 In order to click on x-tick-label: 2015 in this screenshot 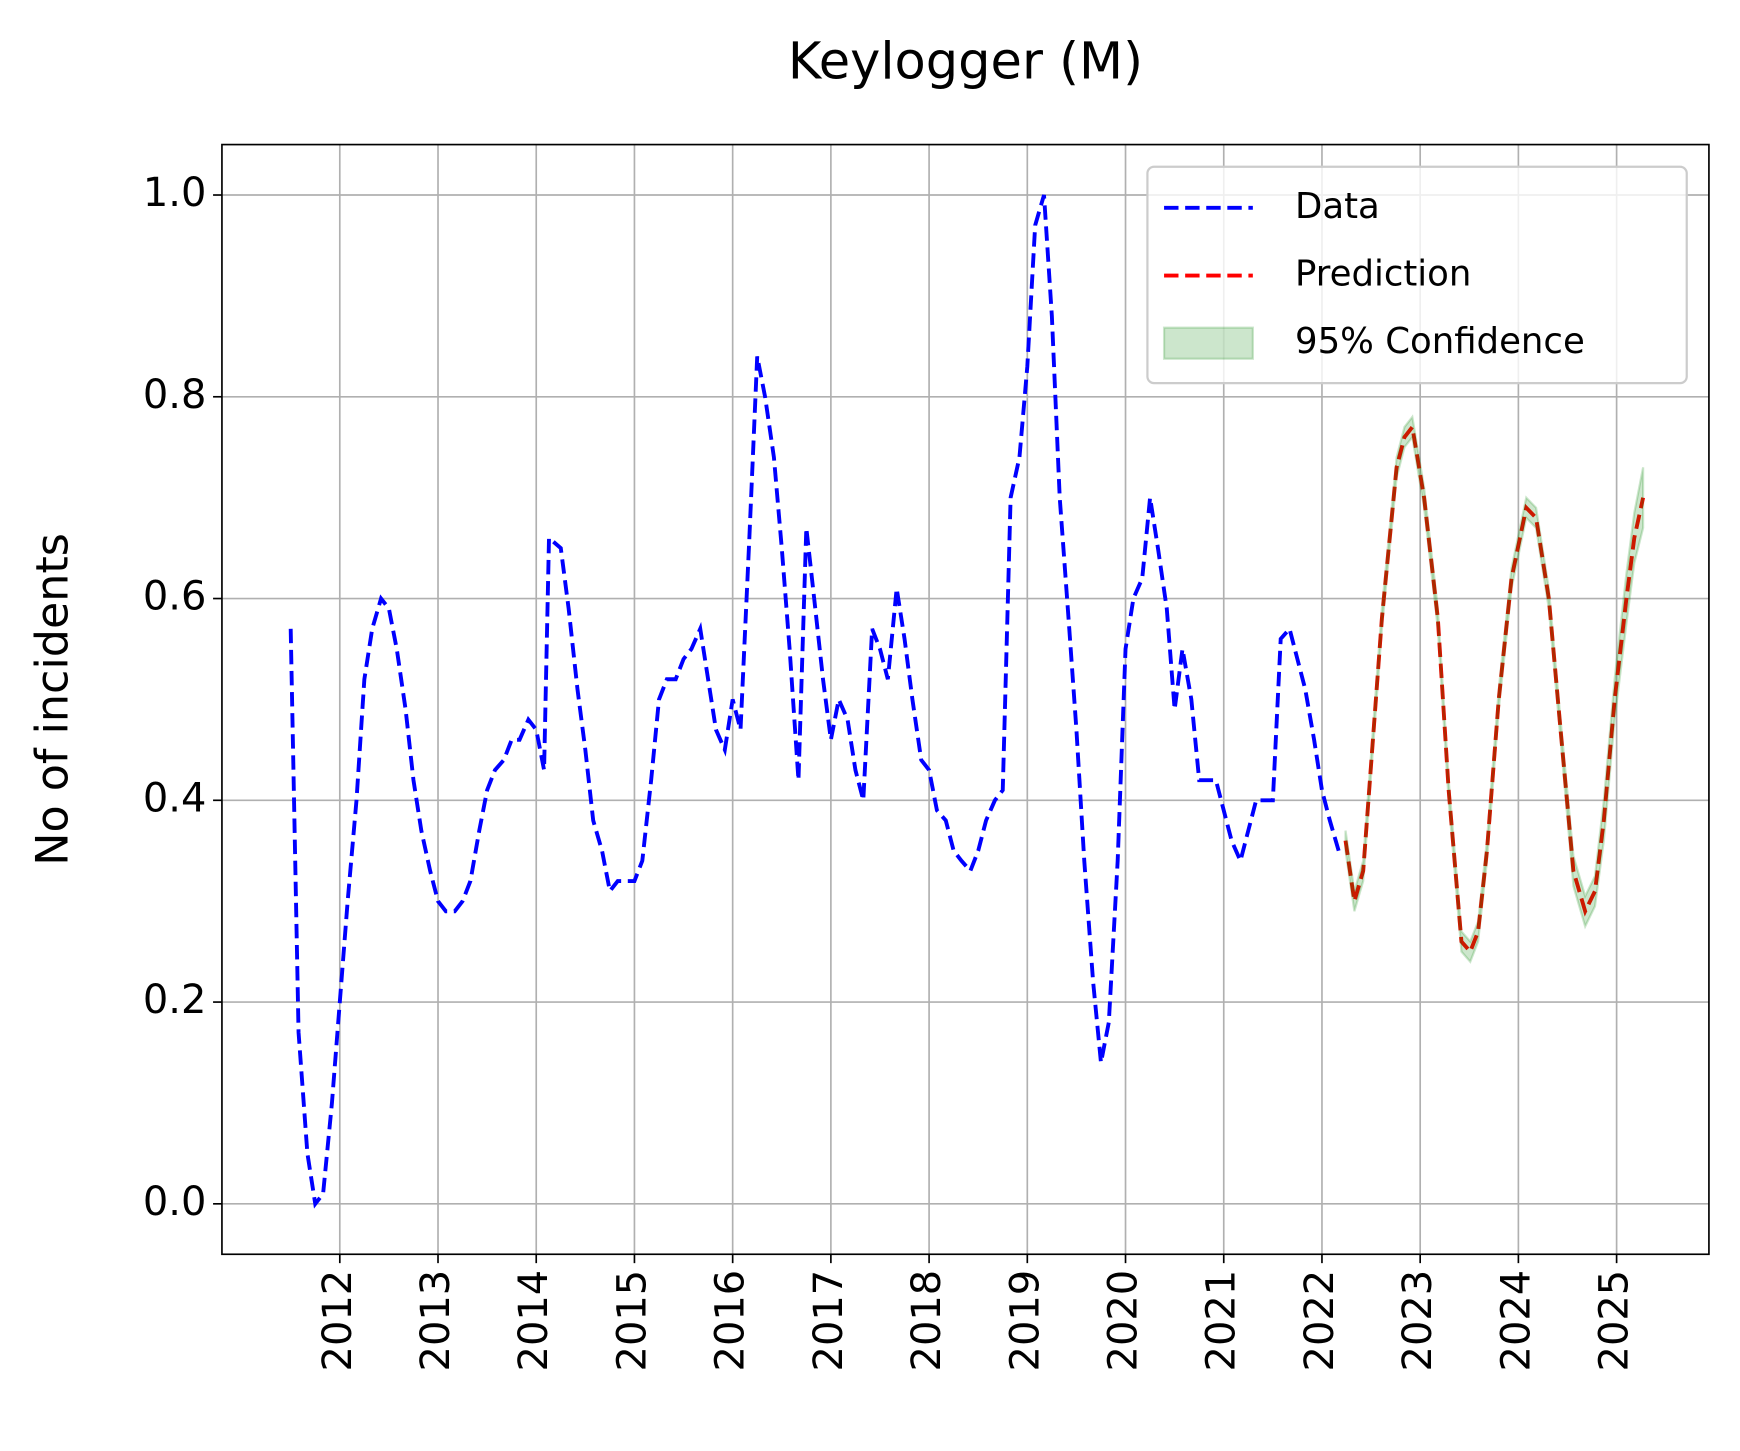, I will do `click(632, 1321)`.